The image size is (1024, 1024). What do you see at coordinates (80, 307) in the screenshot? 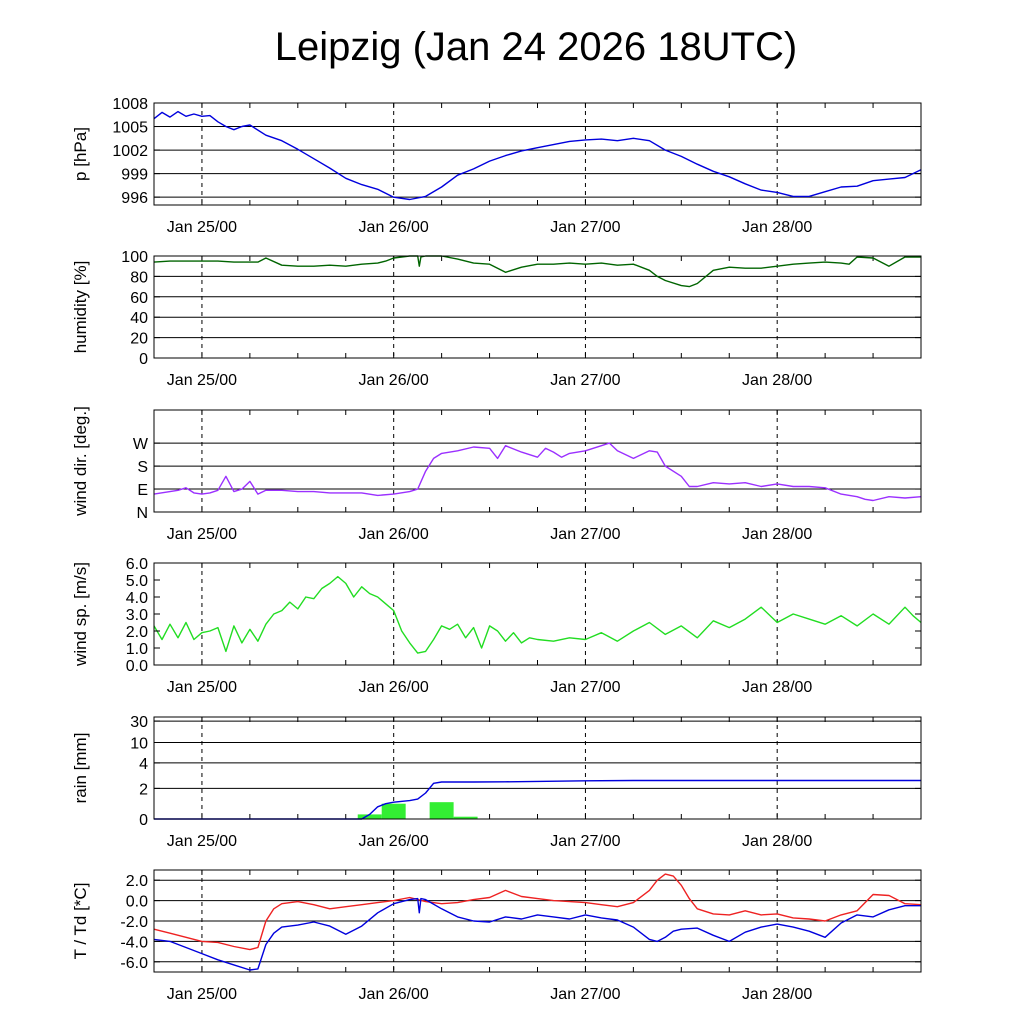
I see `y-axis-label: humidity [%]` at bounding box center [80, 307].